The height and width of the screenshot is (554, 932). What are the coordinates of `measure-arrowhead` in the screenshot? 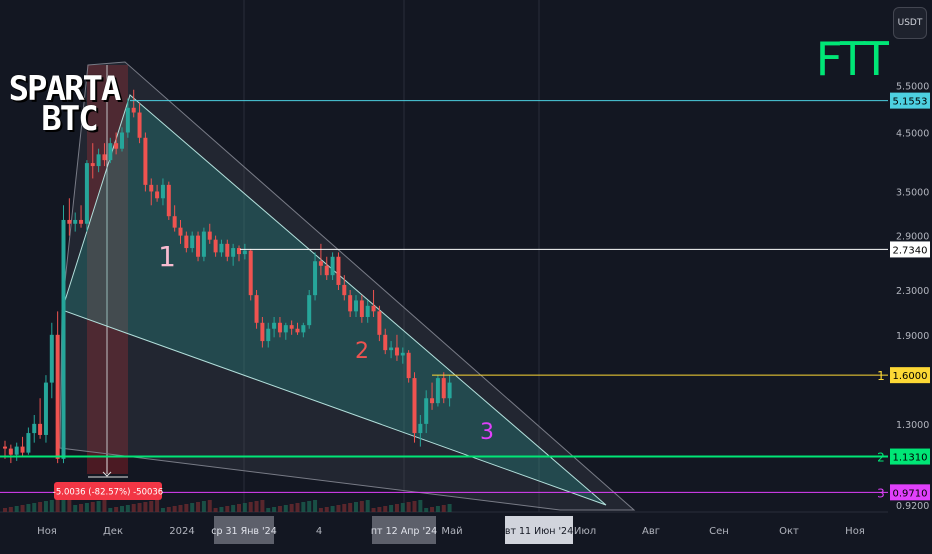 It's located at (107, 474).